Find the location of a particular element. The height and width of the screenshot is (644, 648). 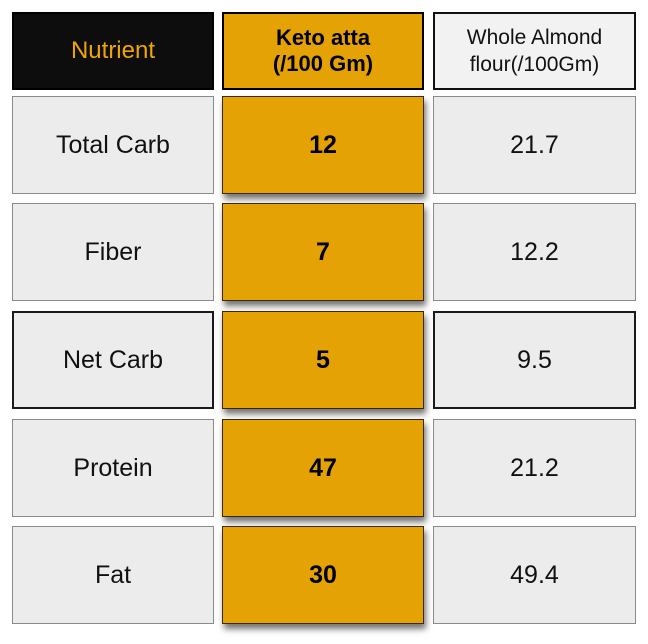

header-almond-flour: Whole Almond flour(/100Gm) is located at coordinates (534, 51).